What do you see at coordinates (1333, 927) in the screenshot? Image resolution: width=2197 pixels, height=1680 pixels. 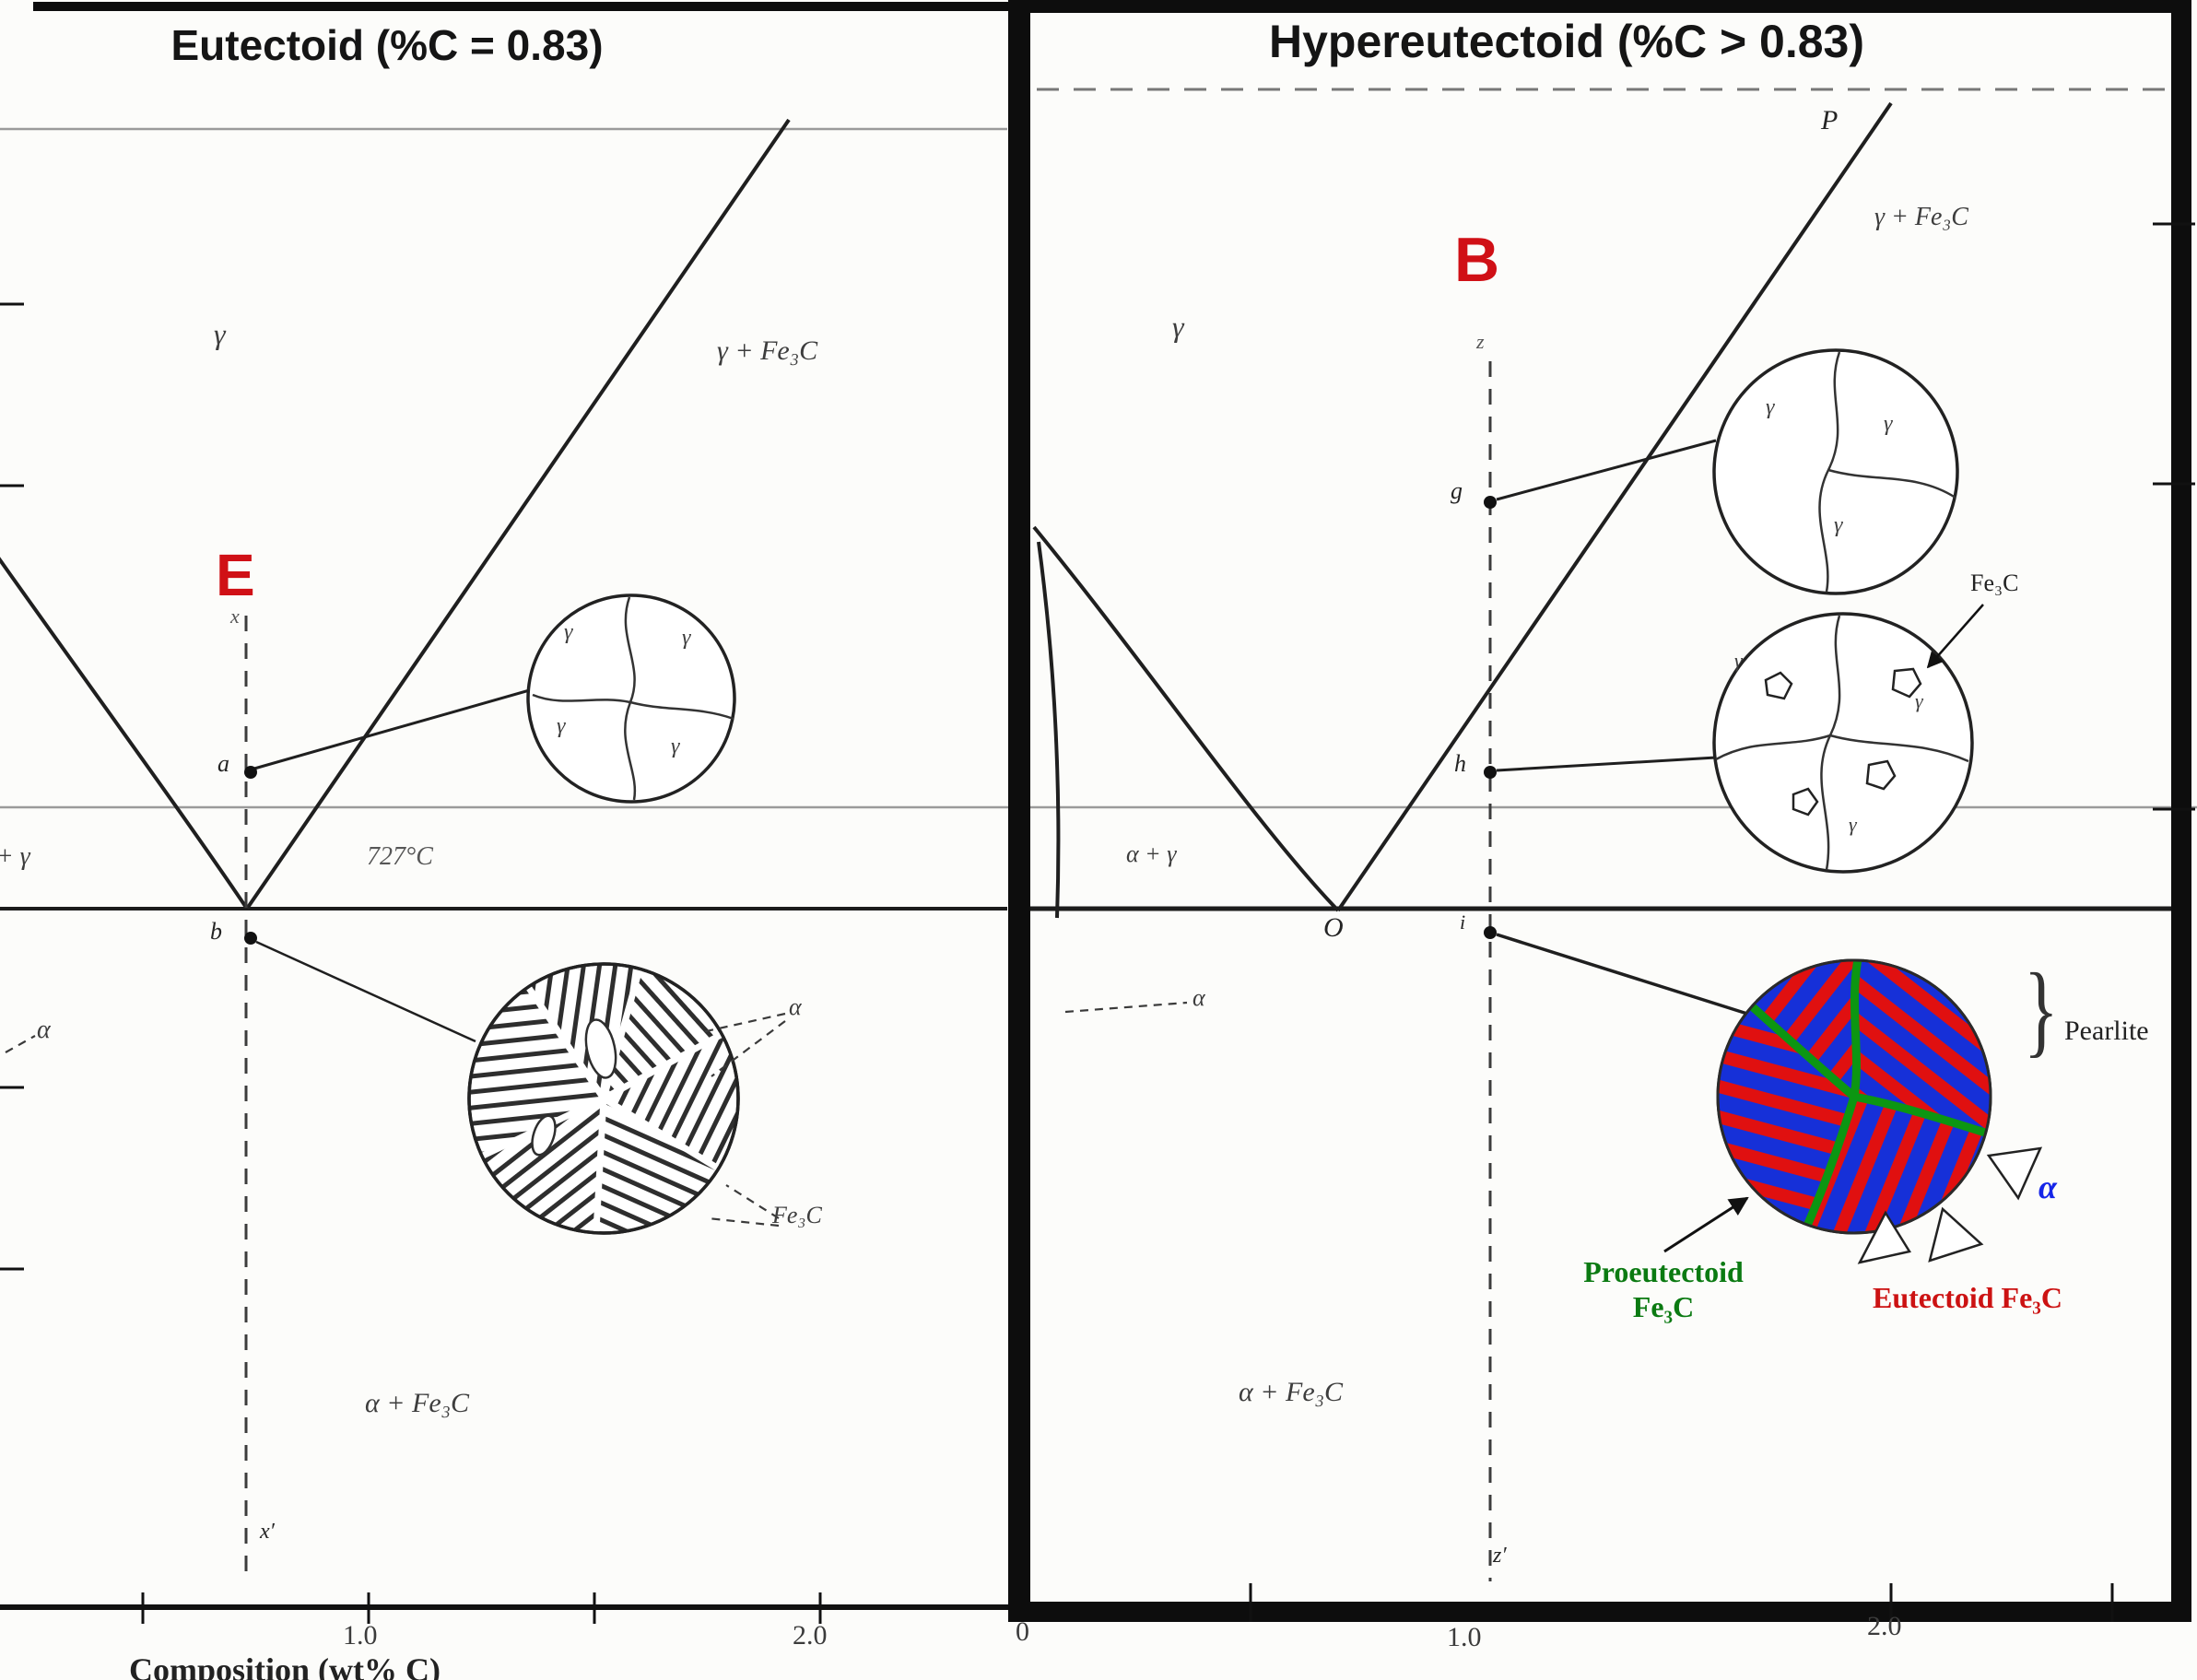 I see `right-point-o-label: O` at bounding box center [1333, 927].